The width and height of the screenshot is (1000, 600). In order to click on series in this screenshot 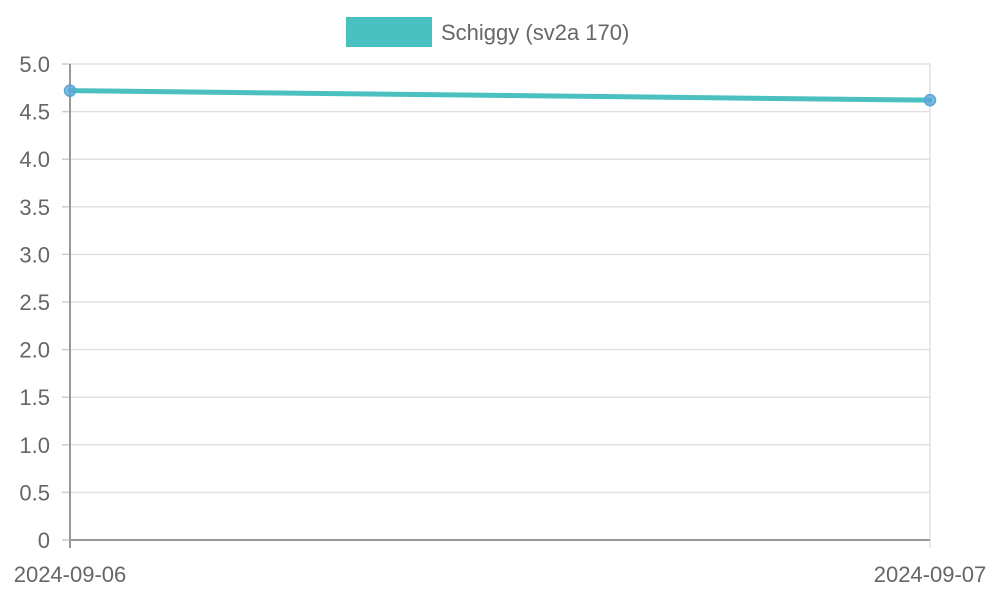, I will do `click(500, 95)`.